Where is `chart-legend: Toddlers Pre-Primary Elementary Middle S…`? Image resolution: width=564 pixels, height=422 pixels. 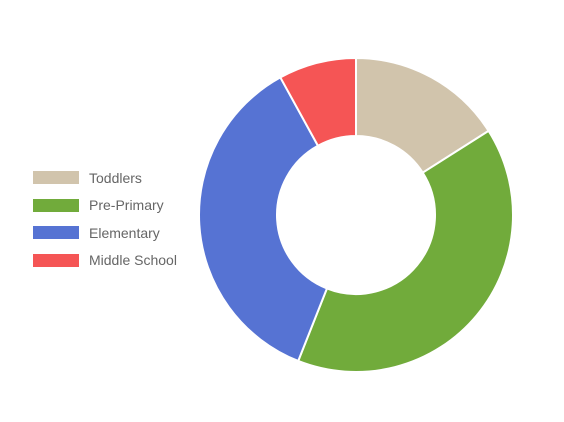
chart-legend: Toddlers Pre-Primary Elementary Middle S… is located at coordinates (105, 219).